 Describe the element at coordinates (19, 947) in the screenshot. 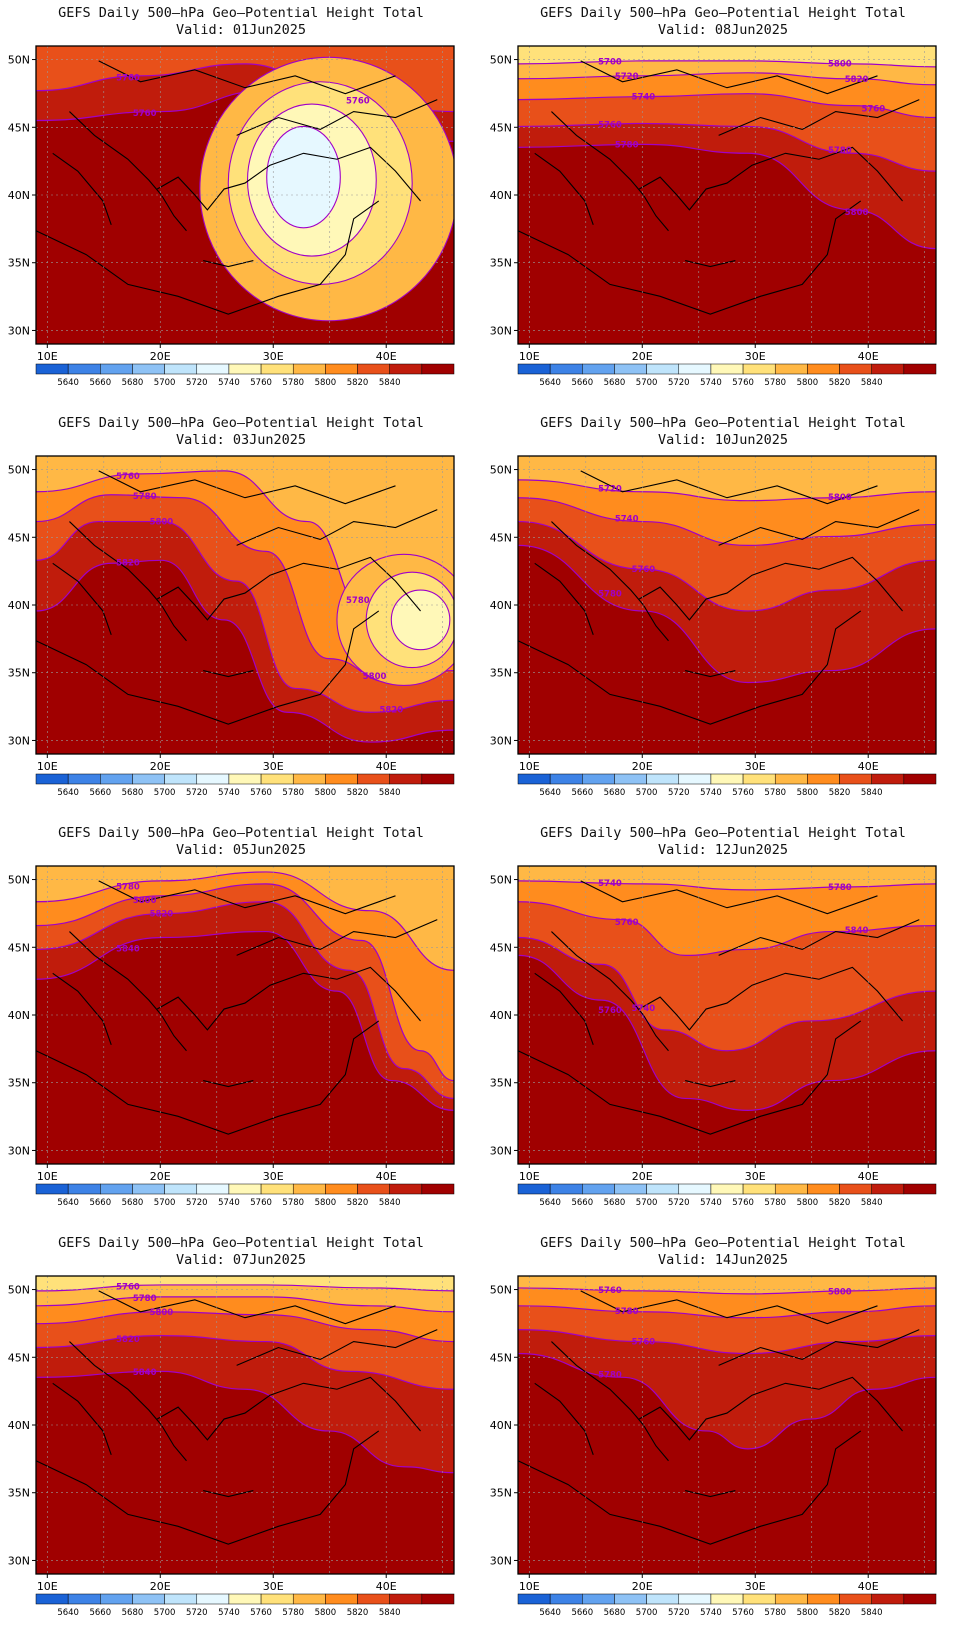

I see `lat-tick-label: 45N` at that location.